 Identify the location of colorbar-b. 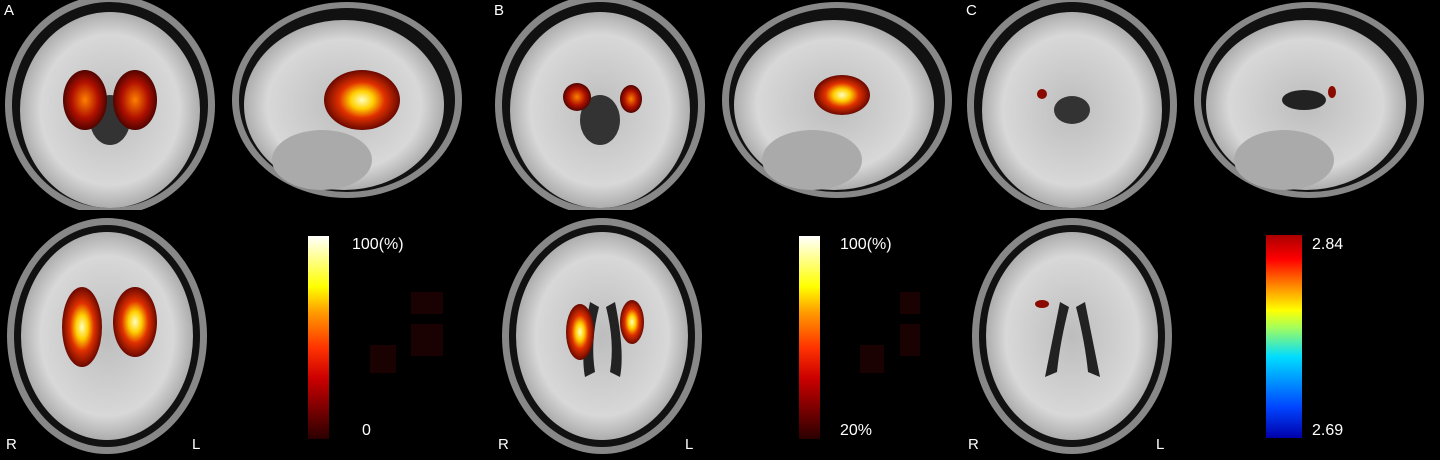
(809, 337).